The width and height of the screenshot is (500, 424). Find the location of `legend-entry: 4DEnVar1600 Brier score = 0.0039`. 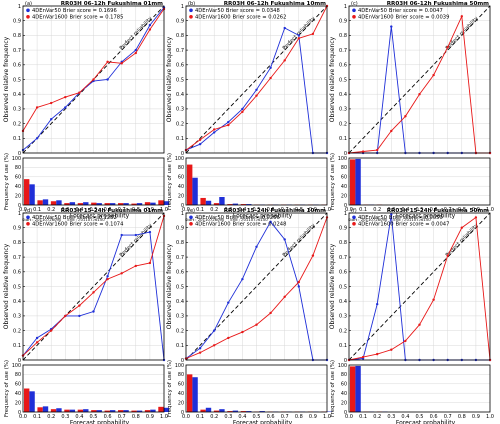

legend-entry: 4DEnVar1600 Brier score = 0.0039 is located at coordinates (403, 18).